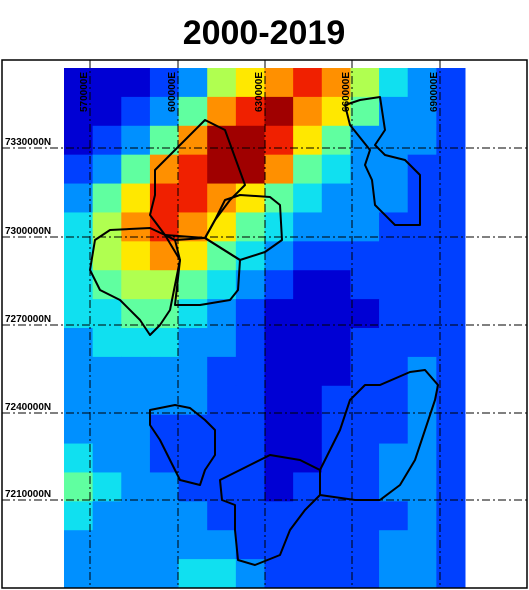 This screenshot has width=529, height=590. I want to click on map-title: 2000-2019, so click(264, 33).